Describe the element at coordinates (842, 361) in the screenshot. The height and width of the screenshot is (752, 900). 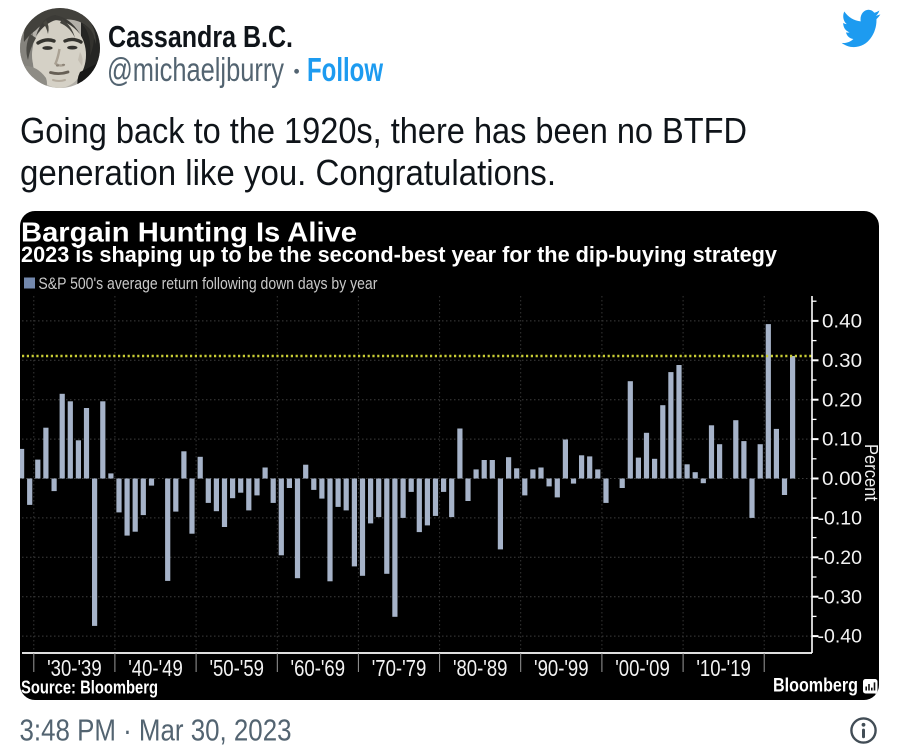
I see `svg-text: 0.30` at that location.